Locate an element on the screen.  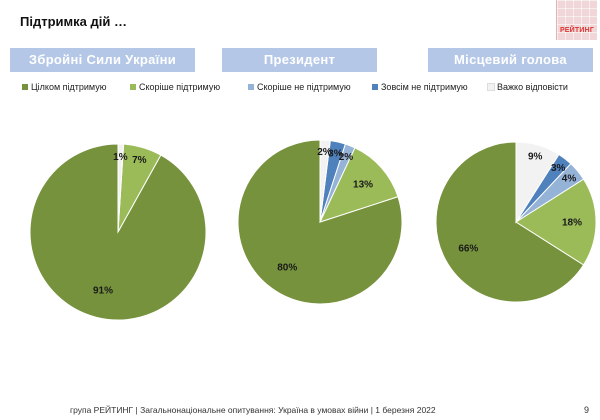
slice-label-full-support: 66% is located at coordinates (468, 249).